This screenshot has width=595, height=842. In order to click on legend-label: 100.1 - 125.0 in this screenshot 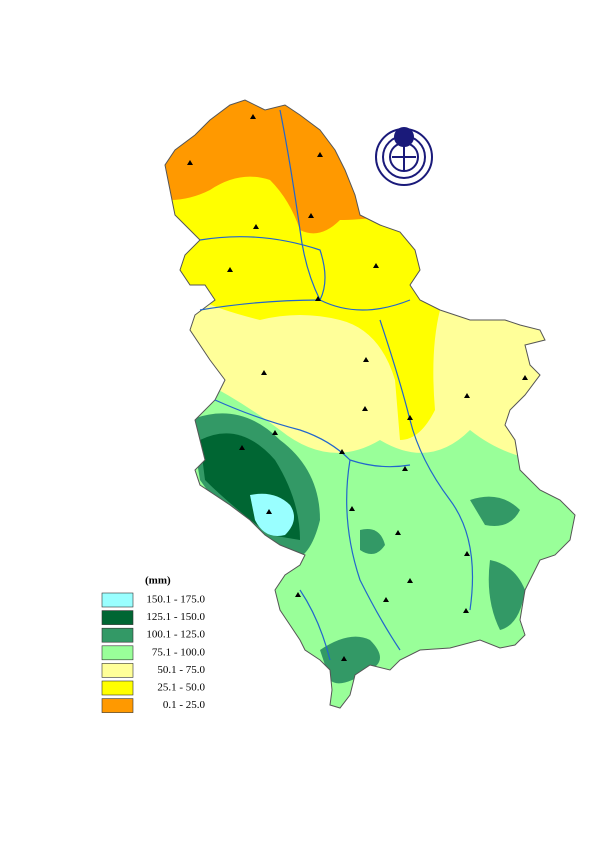, I will do `click(175, 635)`.